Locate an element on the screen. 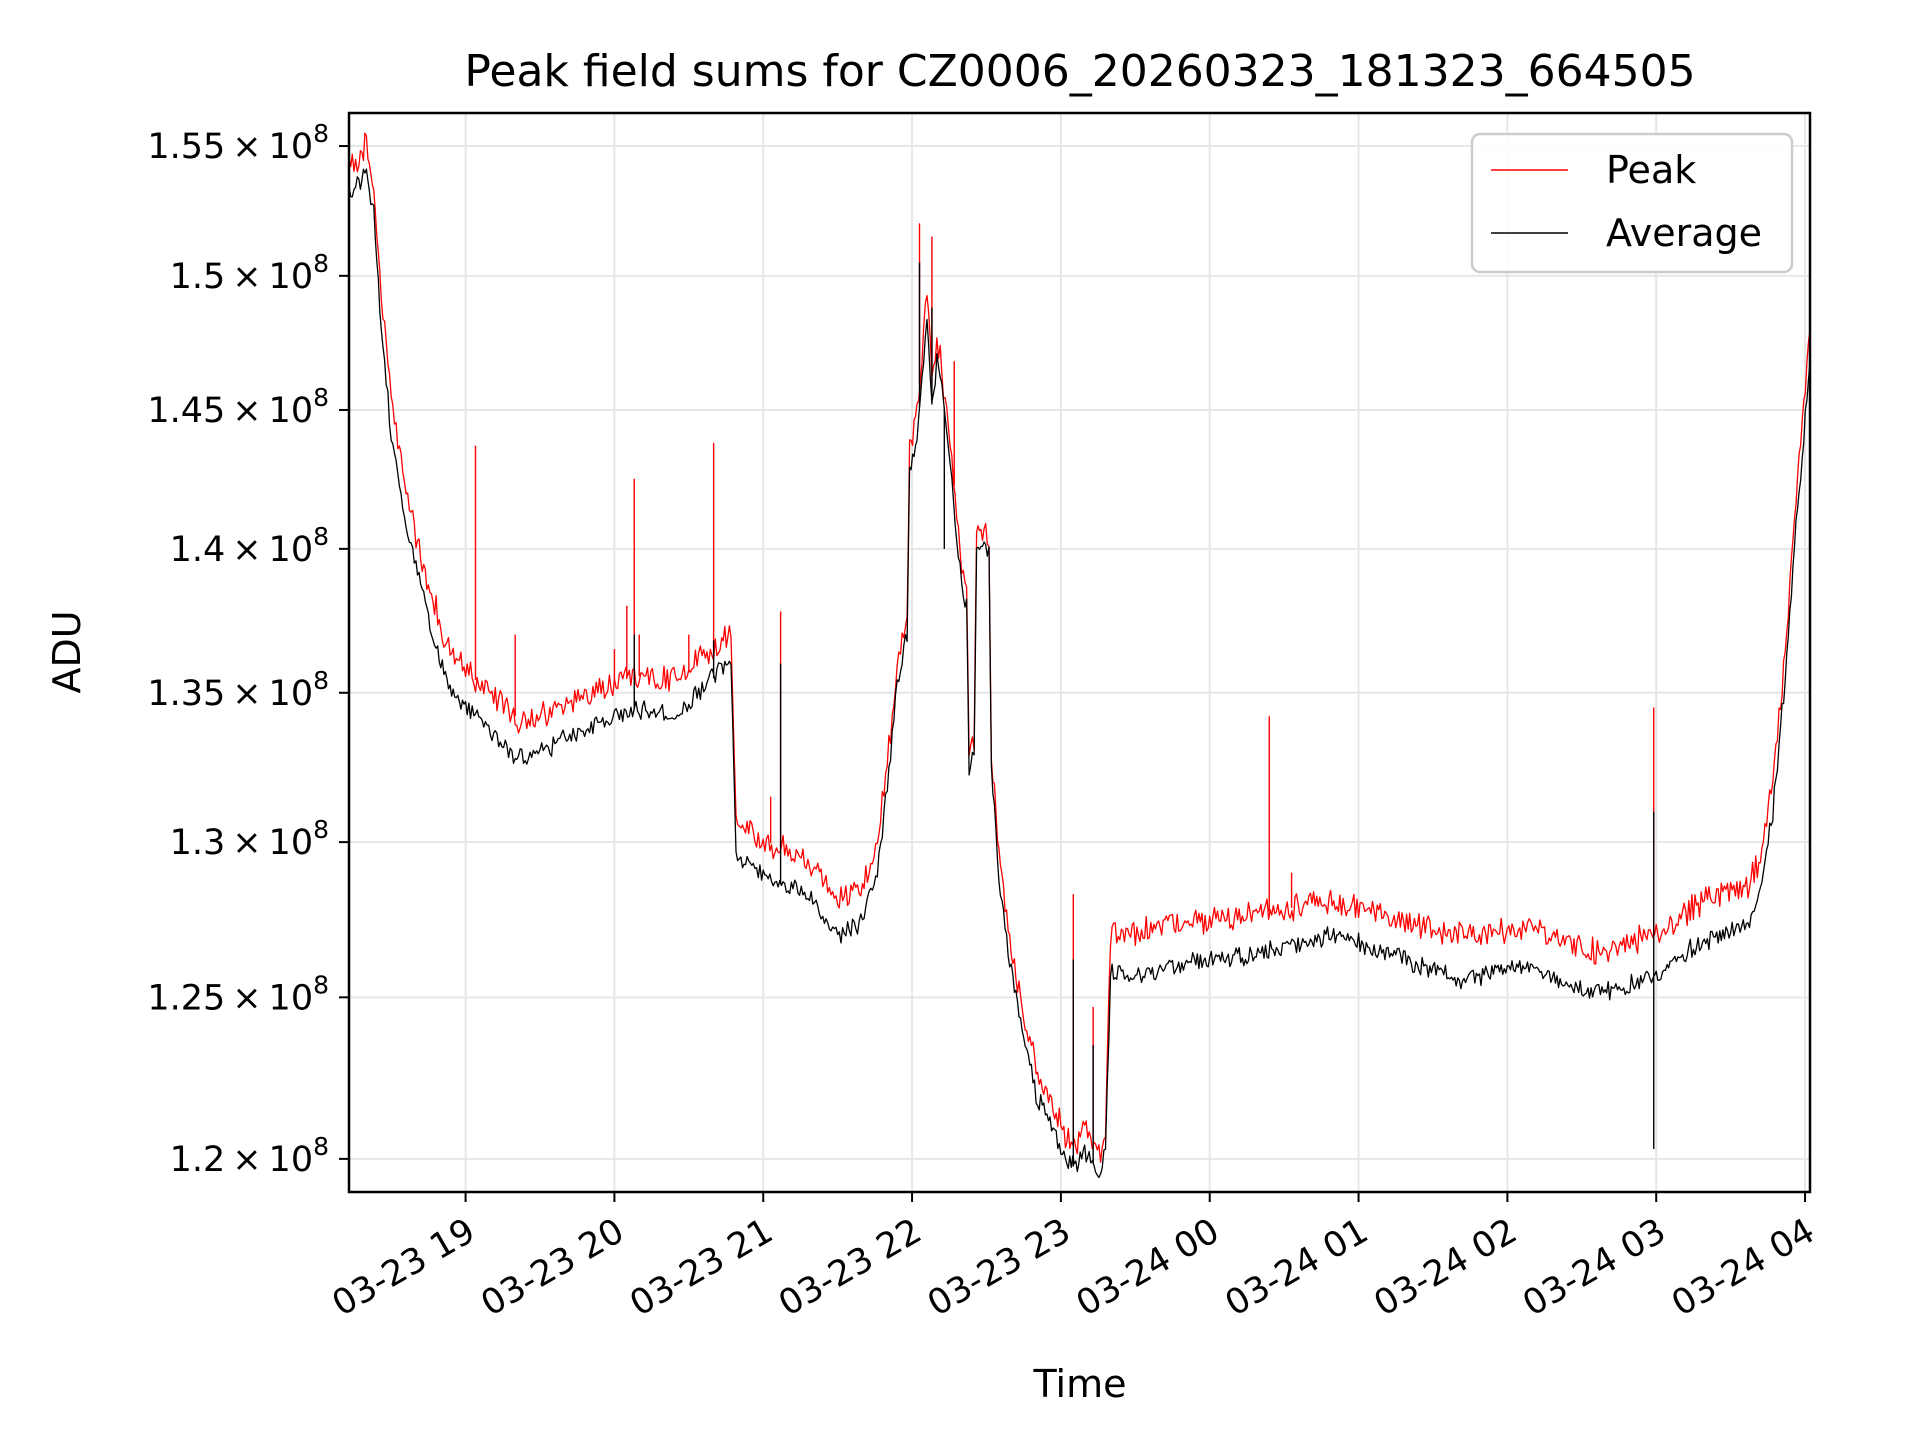 Image resolution: width=1920 pixels, height=1440 pixels. legend-box is located at coordinates (1632, 203).